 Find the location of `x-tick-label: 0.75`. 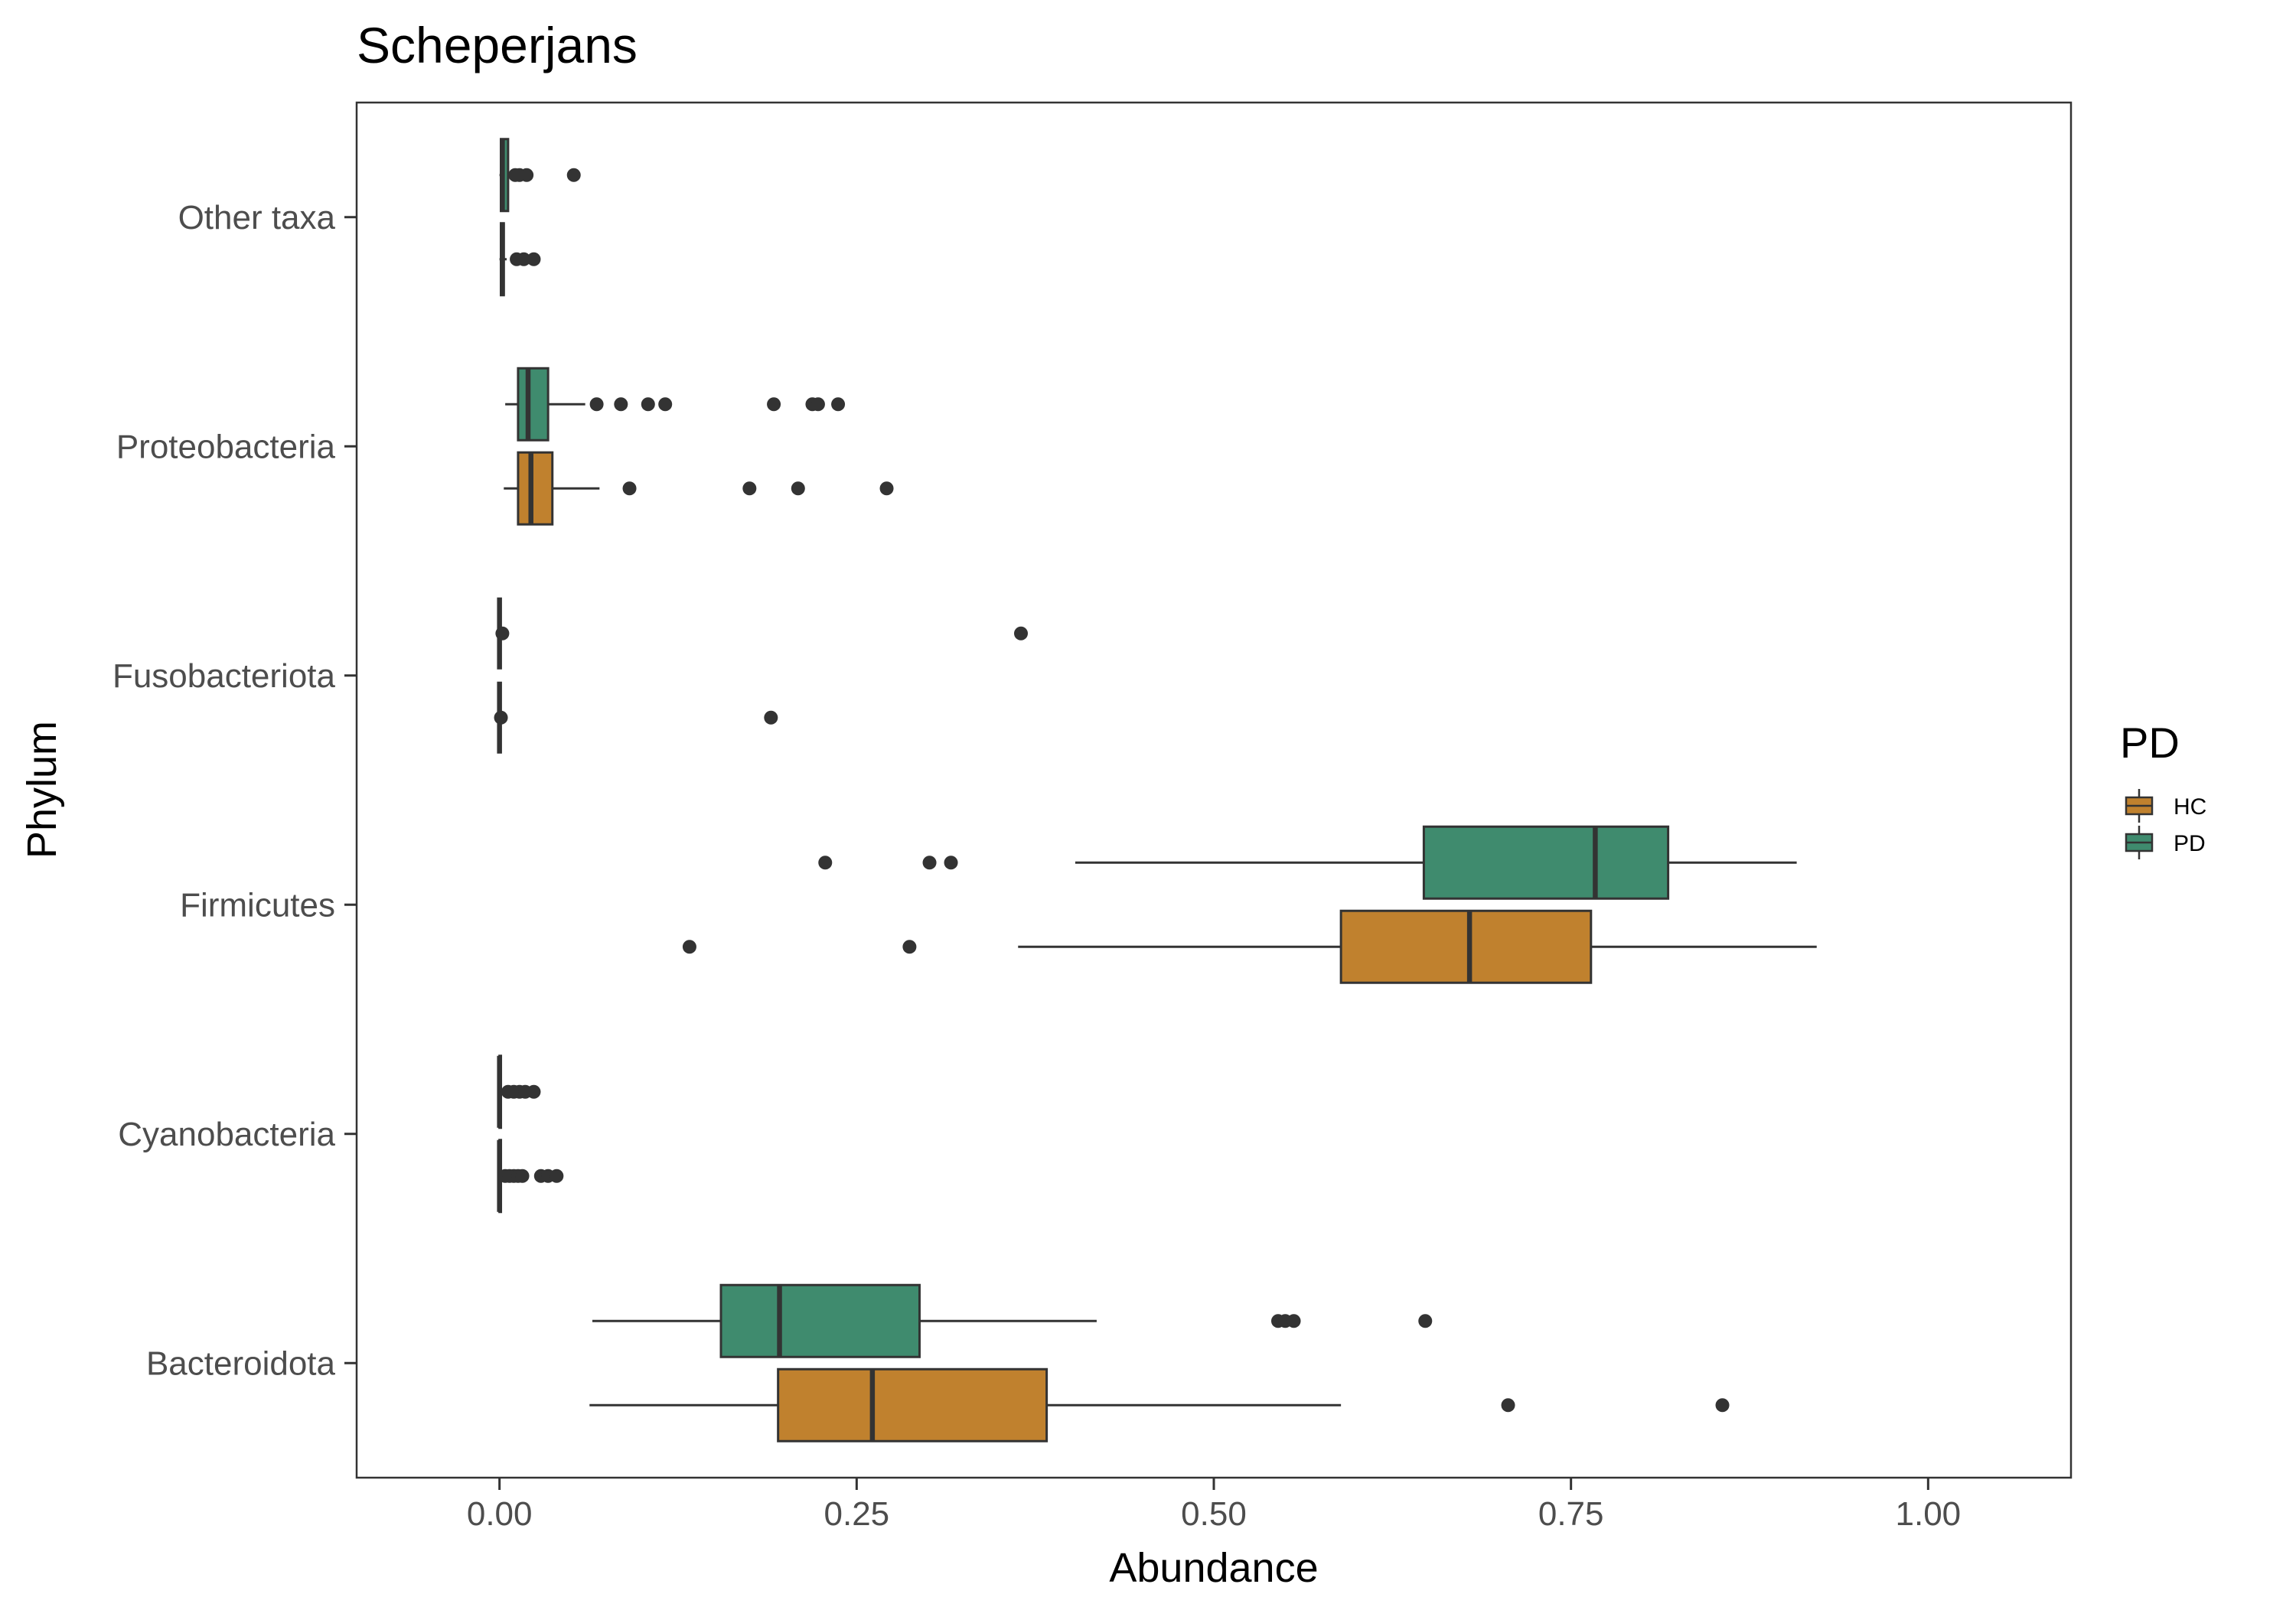

x-tick-label: 0.75 is located at coordinates (1571, 1514).